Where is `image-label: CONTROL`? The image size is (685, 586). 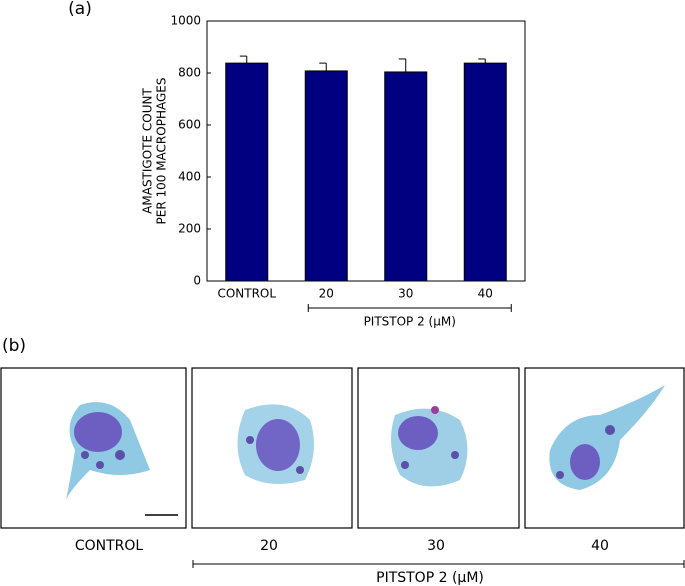
image-label: CONTROL is located at coordinates (109, 546).